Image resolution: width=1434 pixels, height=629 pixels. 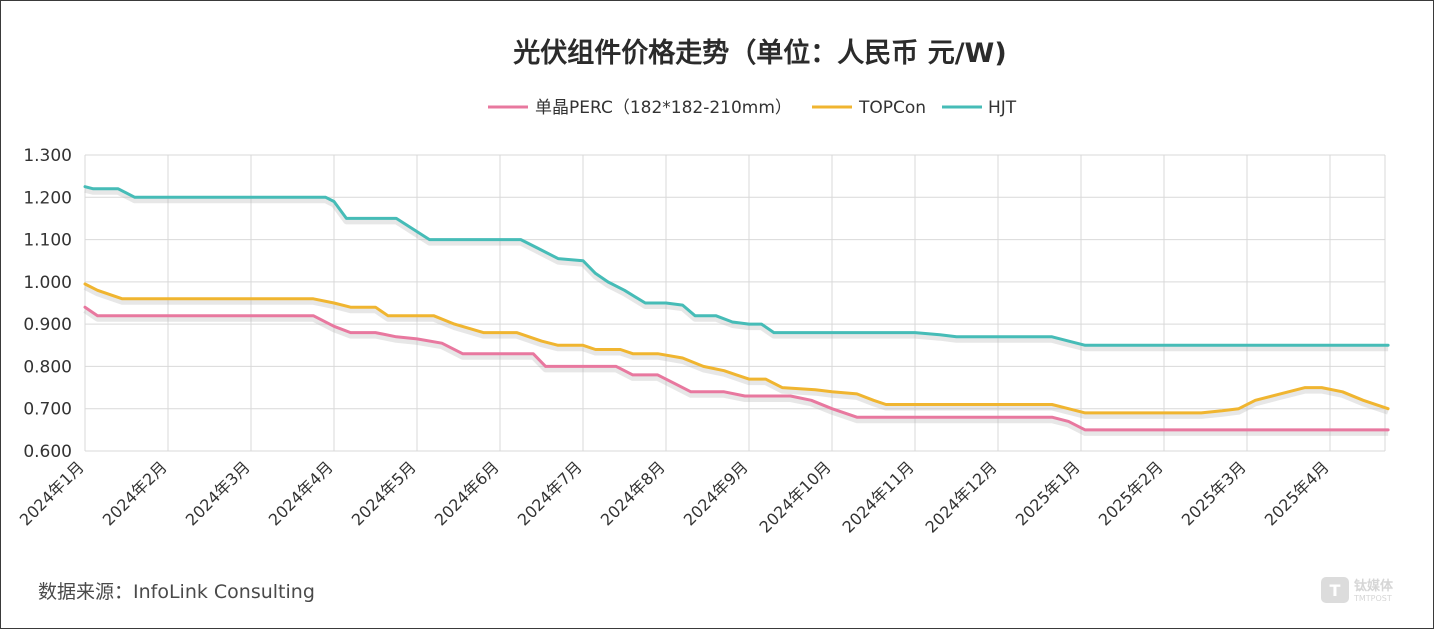 What do you see at coordinates (47, 325) in the screenshot?
I see `y-tick-label: 0.900` at bounding box center [47, 325].